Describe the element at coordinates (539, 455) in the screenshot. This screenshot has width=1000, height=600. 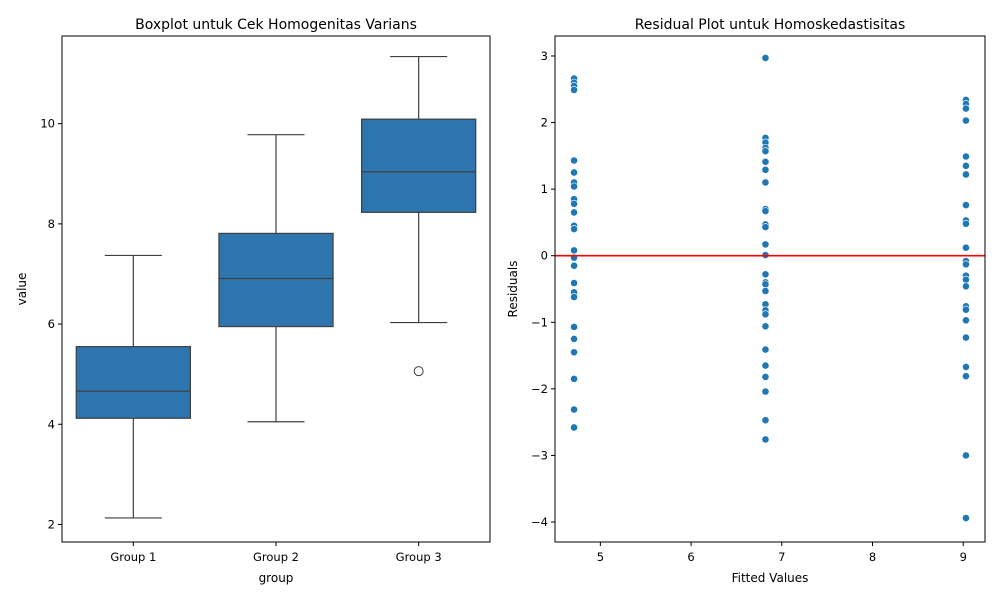
I see `y-tick-label: −3` at that location.